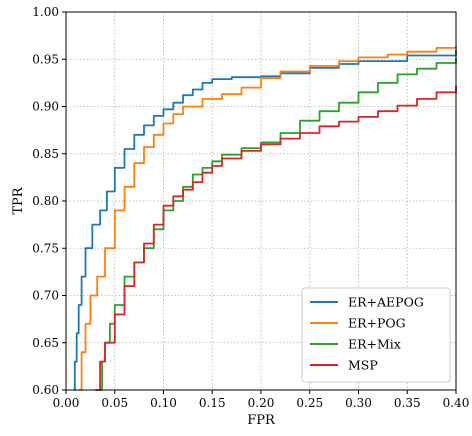  What do you see at coordinates (309, 403) in the screenshot?
I see `x-tick-label: 0.25` at bounding box center [309, 403].